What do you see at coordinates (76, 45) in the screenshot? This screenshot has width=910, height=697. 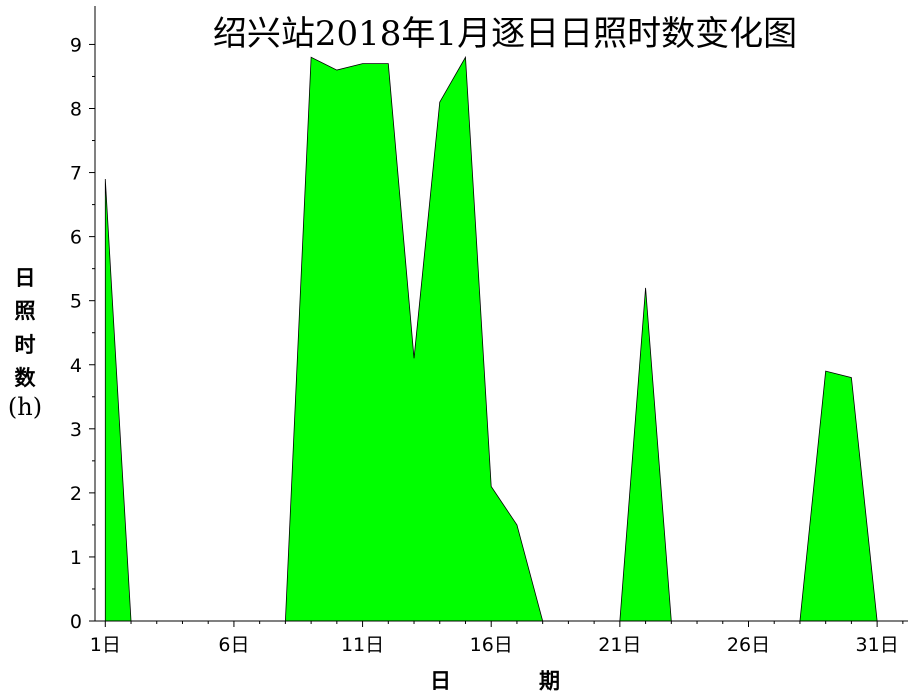 I see `y-tick-label: 9` at bounding box center [76, 45].